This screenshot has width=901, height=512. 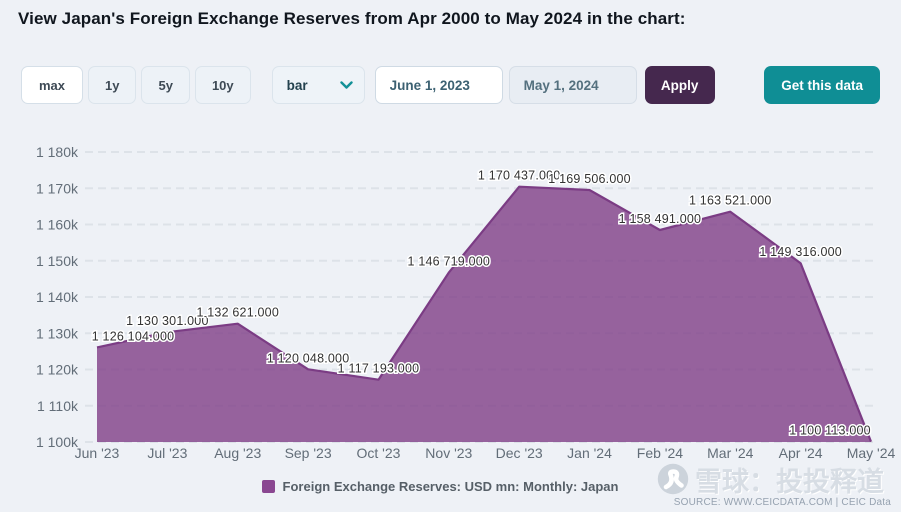 What do you see at coordinates (519, 176) in the screenshot?
I see `data-label: 1 170 437.000` at bounding box center [519, 176].